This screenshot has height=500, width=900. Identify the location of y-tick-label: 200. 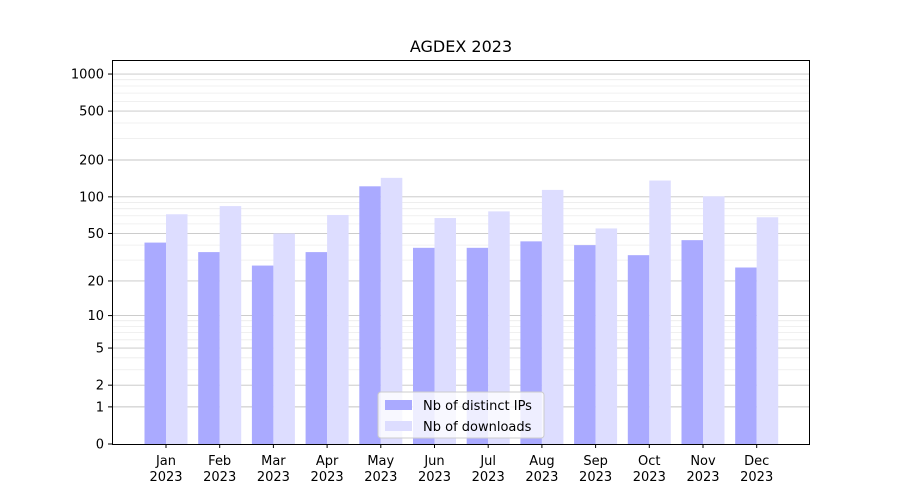
(91, 161).